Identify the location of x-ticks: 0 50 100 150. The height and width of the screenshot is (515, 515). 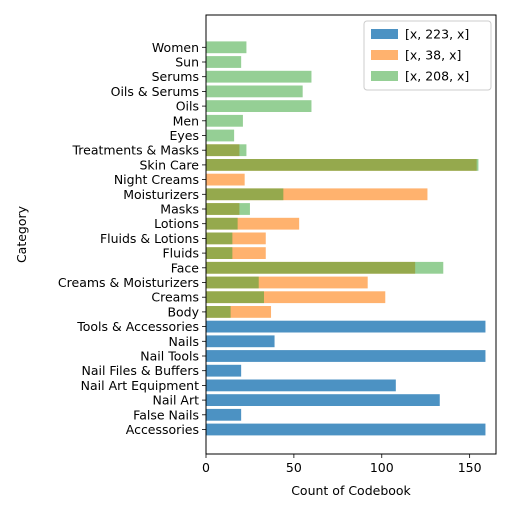
(342, 464).